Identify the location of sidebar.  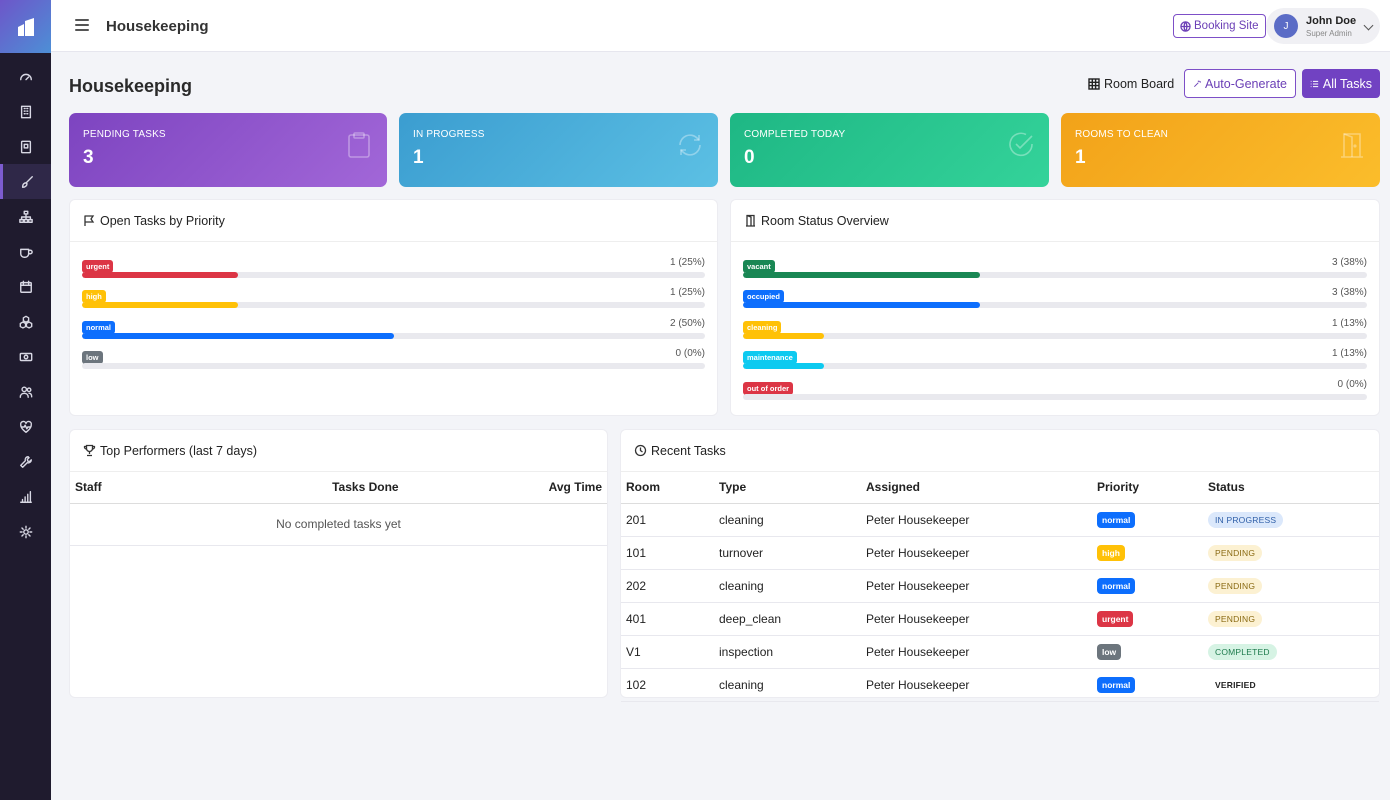
(25, 400).